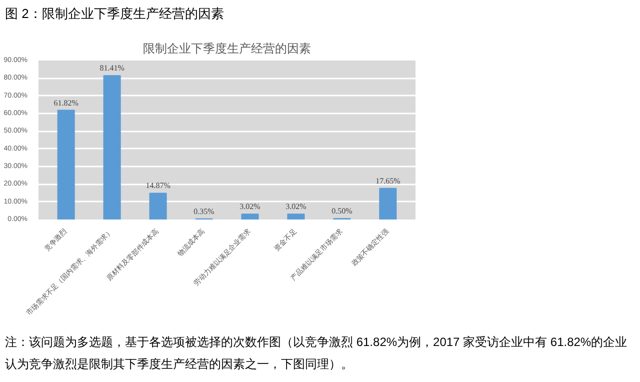  Describe the element at coordinates (316, 353) in the screenshot. I see `text: 注：该问题为多选题，基于各选项被选择的次数作图（以竞争激烈 61.82%为例，2017 家受访企业中有 61.82%的企业认为竞争激烈是限制其下季度生产经营的因素之一，下图同理）。` at that location.